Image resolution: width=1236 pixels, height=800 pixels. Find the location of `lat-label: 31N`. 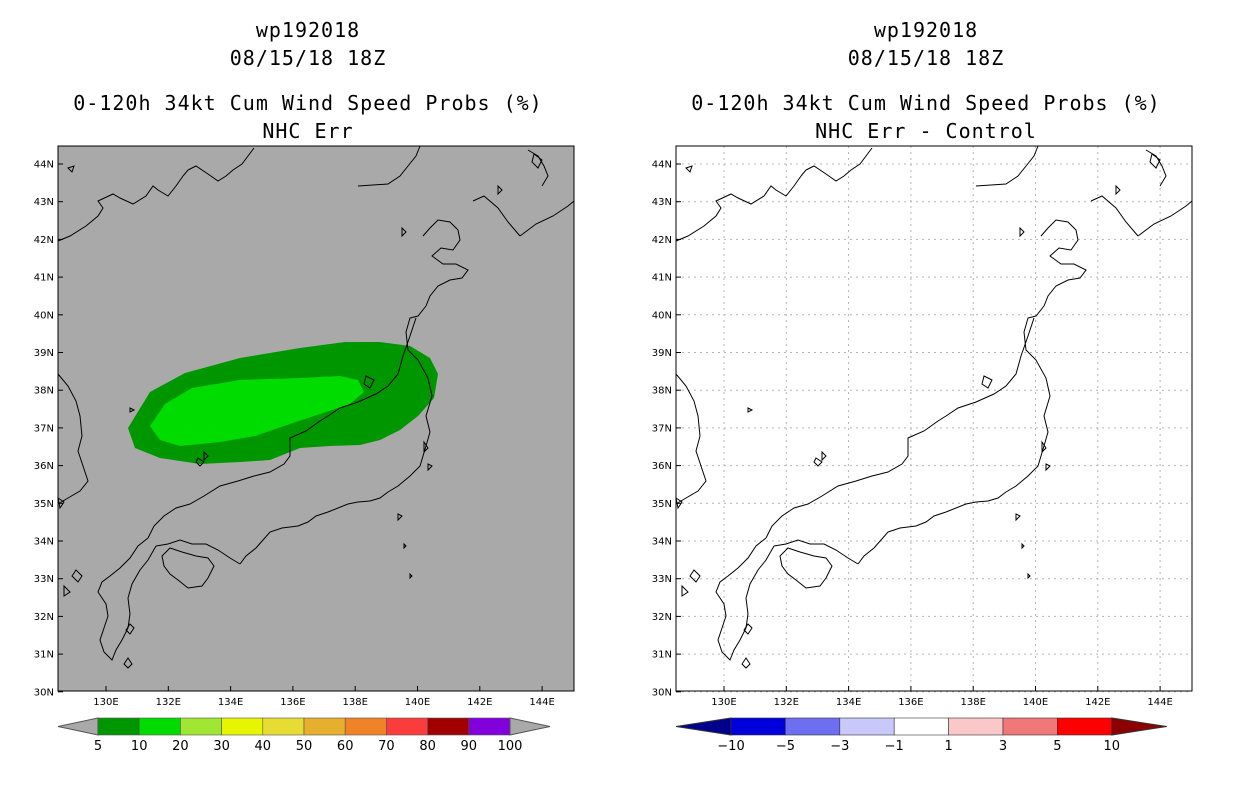

lat-label: 31N is located at coordinates (44, 655).